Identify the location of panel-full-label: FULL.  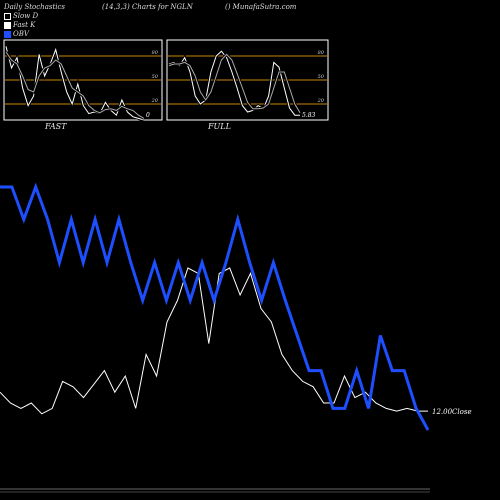
(219, 126).